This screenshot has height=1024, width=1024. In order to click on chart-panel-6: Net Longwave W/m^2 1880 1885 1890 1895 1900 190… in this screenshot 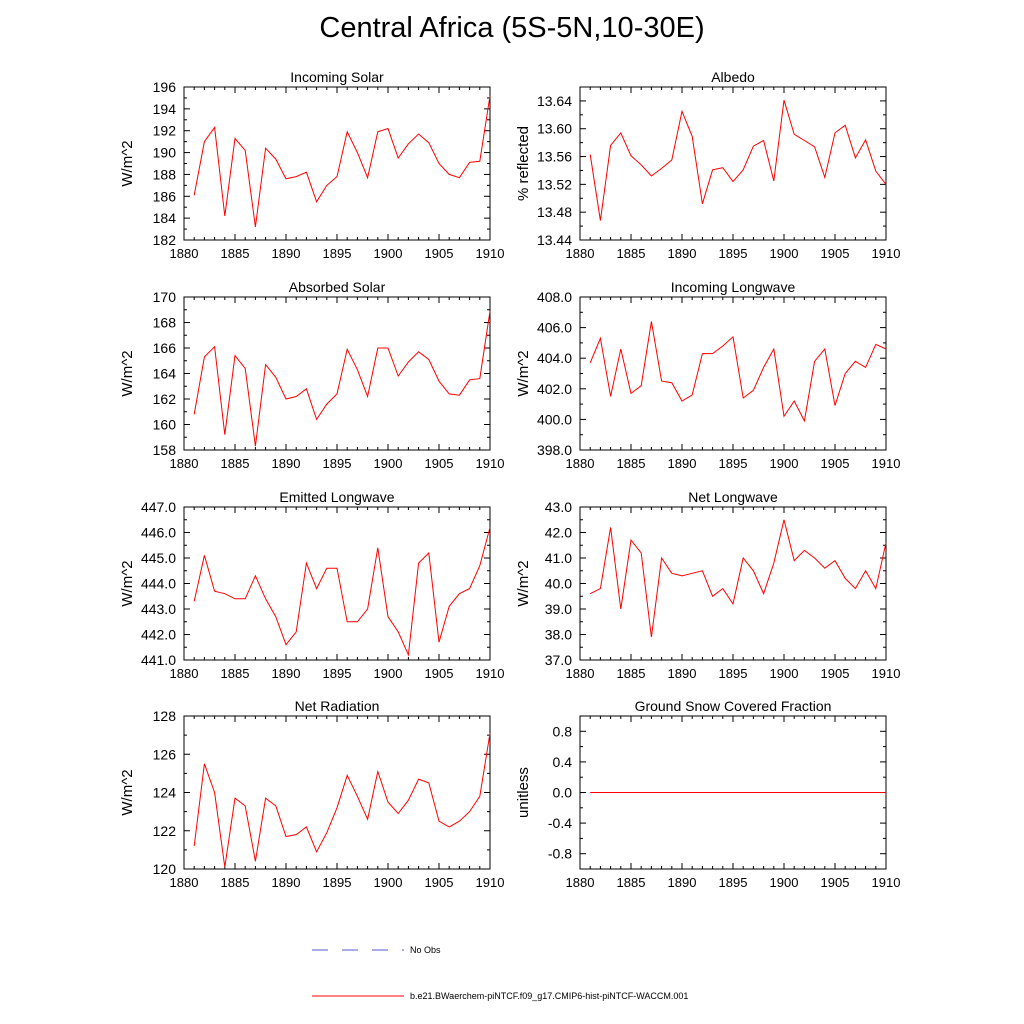, I will do `click(707, 585)`.